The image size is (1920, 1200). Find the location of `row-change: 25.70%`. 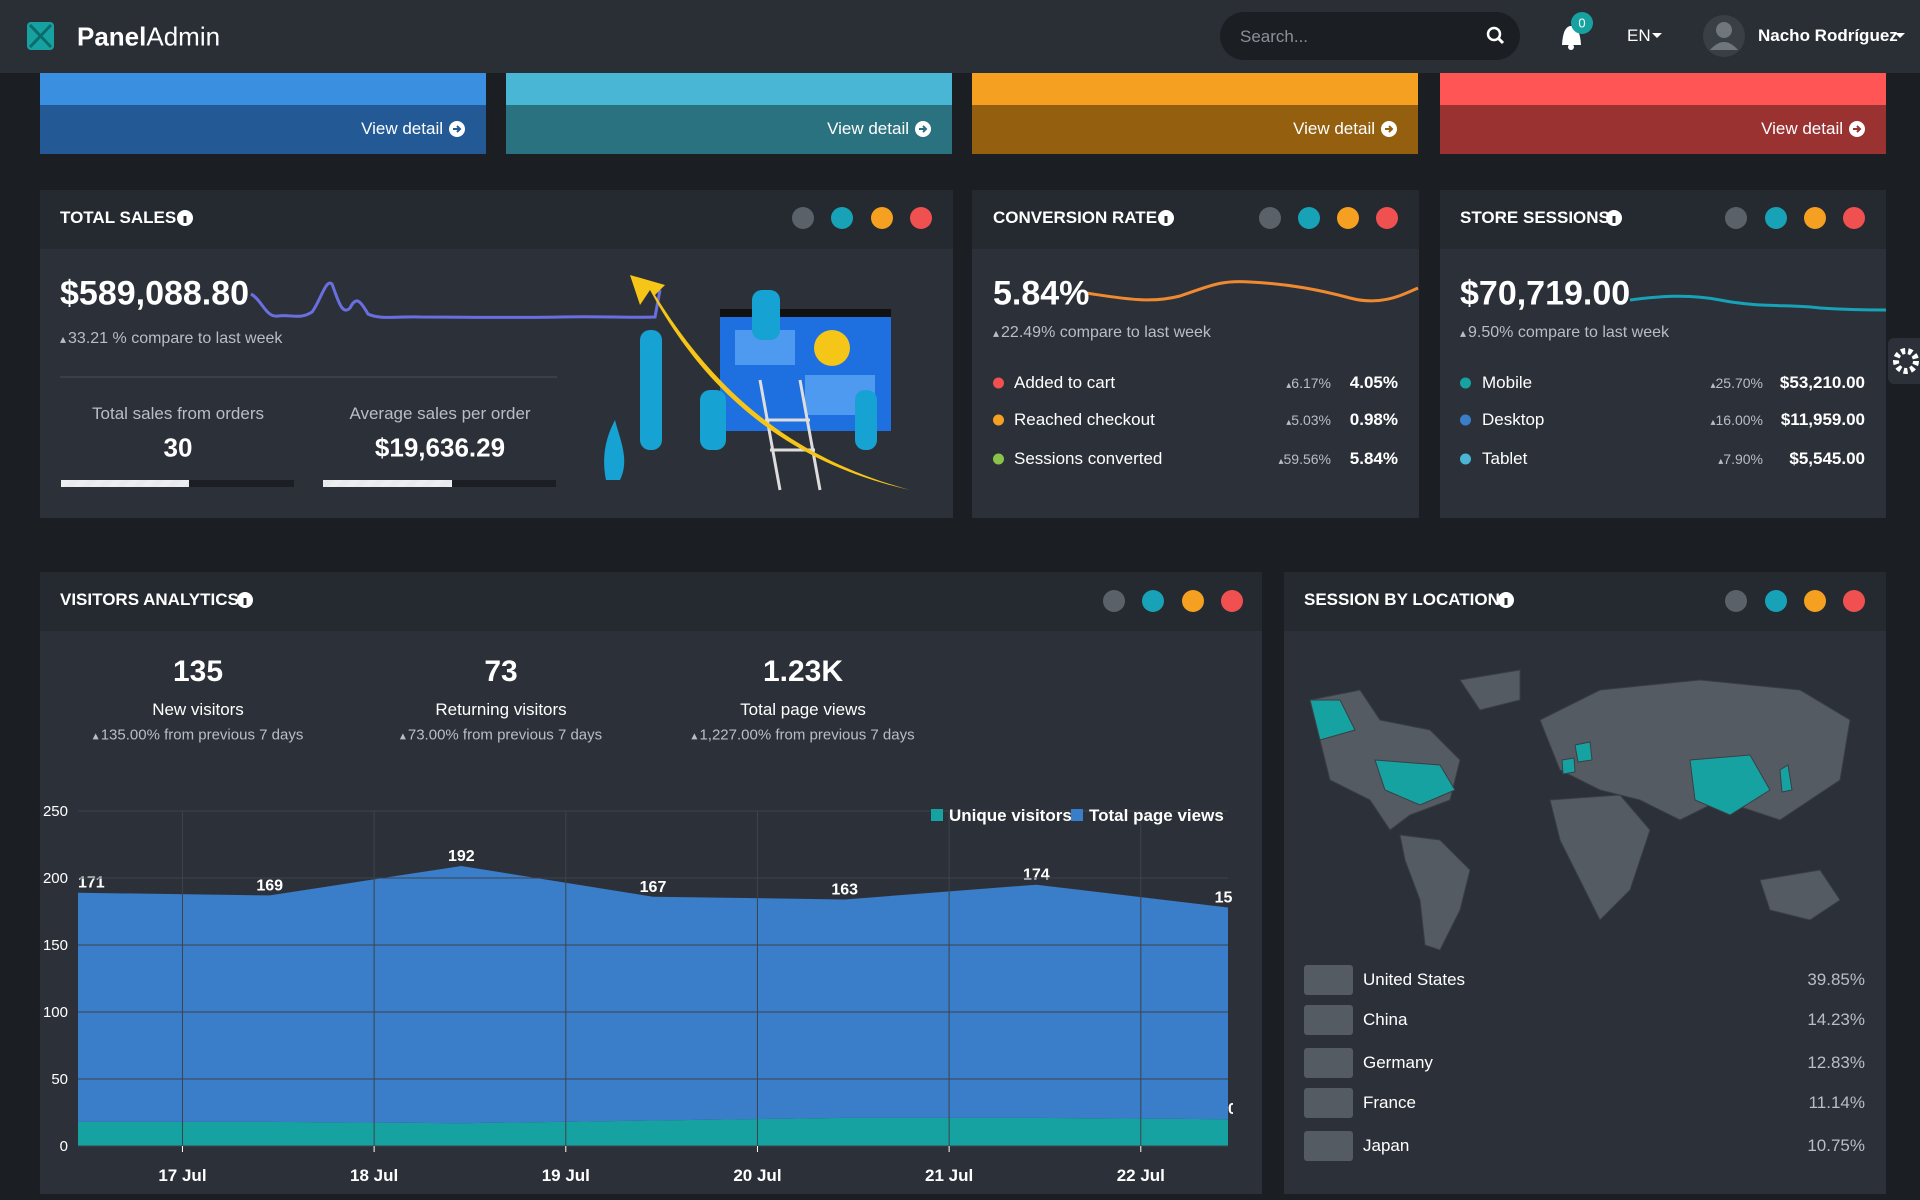

row-change: 25.70% is located at coordinates (1736, 383).